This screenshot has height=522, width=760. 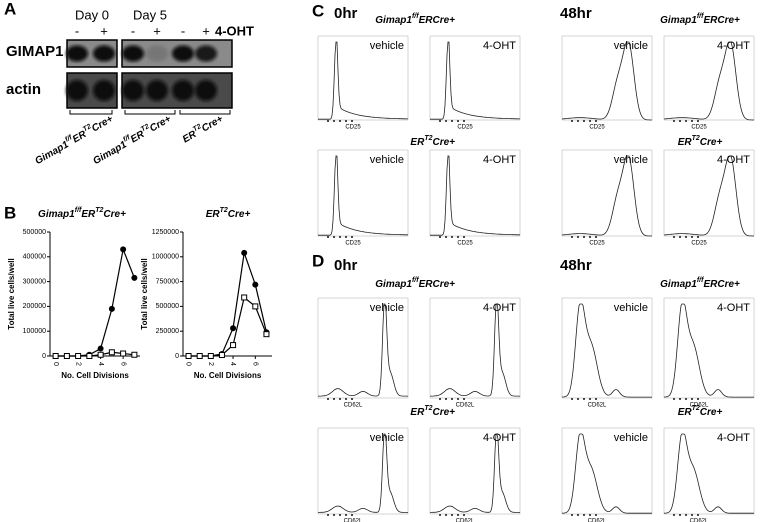 I want to click on y-tick-label: 250000, so click(x=167, y=331).